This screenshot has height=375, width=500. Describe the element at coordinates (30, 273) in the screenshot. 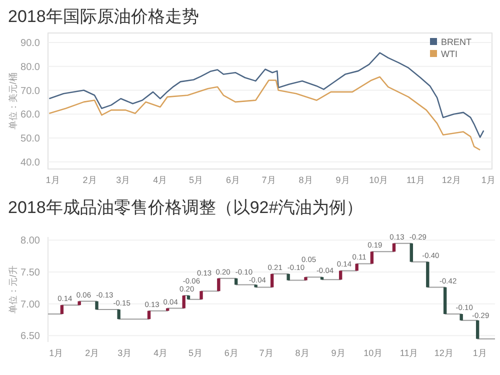

I see `y-tick-label: 7.50` at that location.